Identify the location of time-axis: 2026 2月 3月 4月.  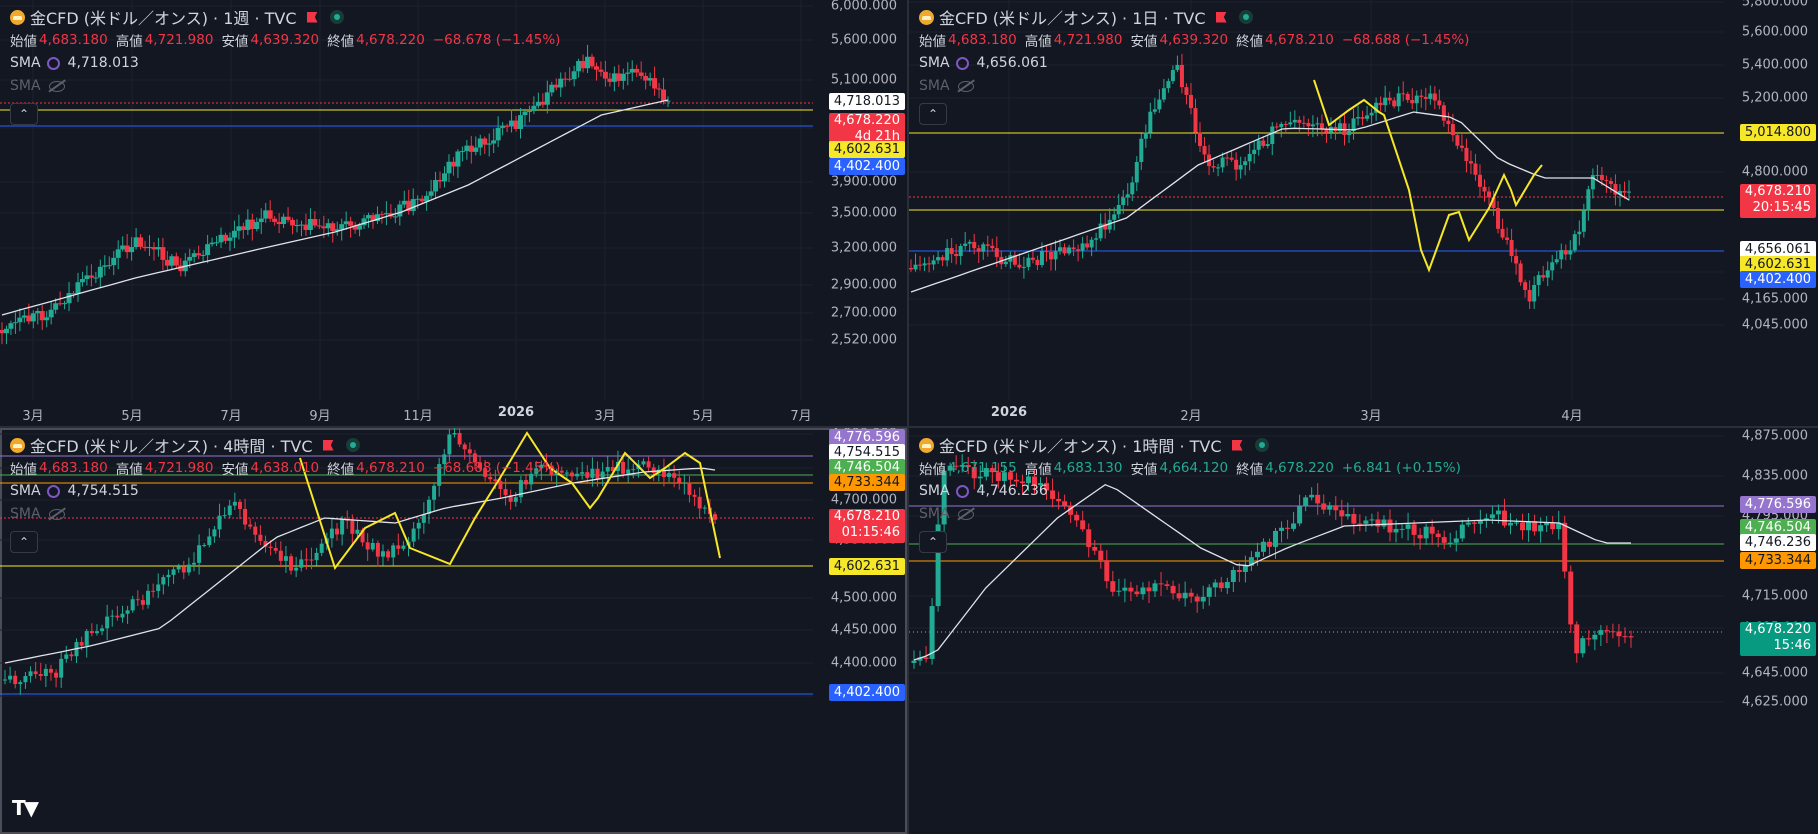
(1316, 413).